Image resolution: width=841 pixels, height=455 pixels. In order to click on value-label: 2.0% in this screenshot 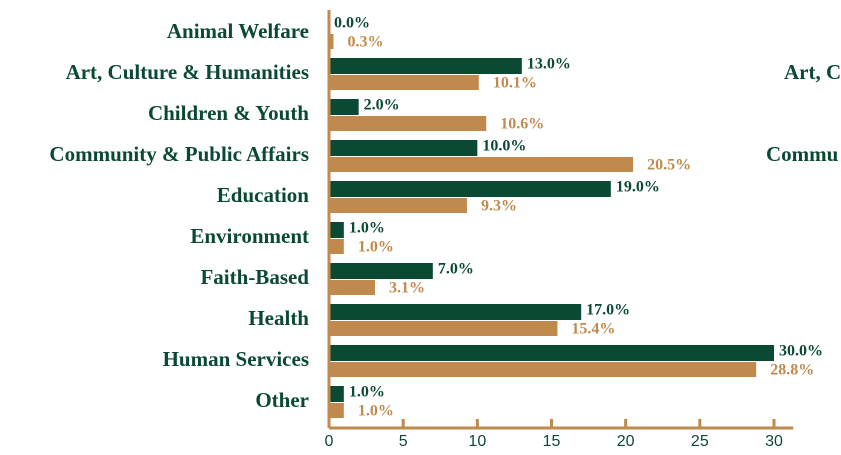, I will do `click(382, 105)`.